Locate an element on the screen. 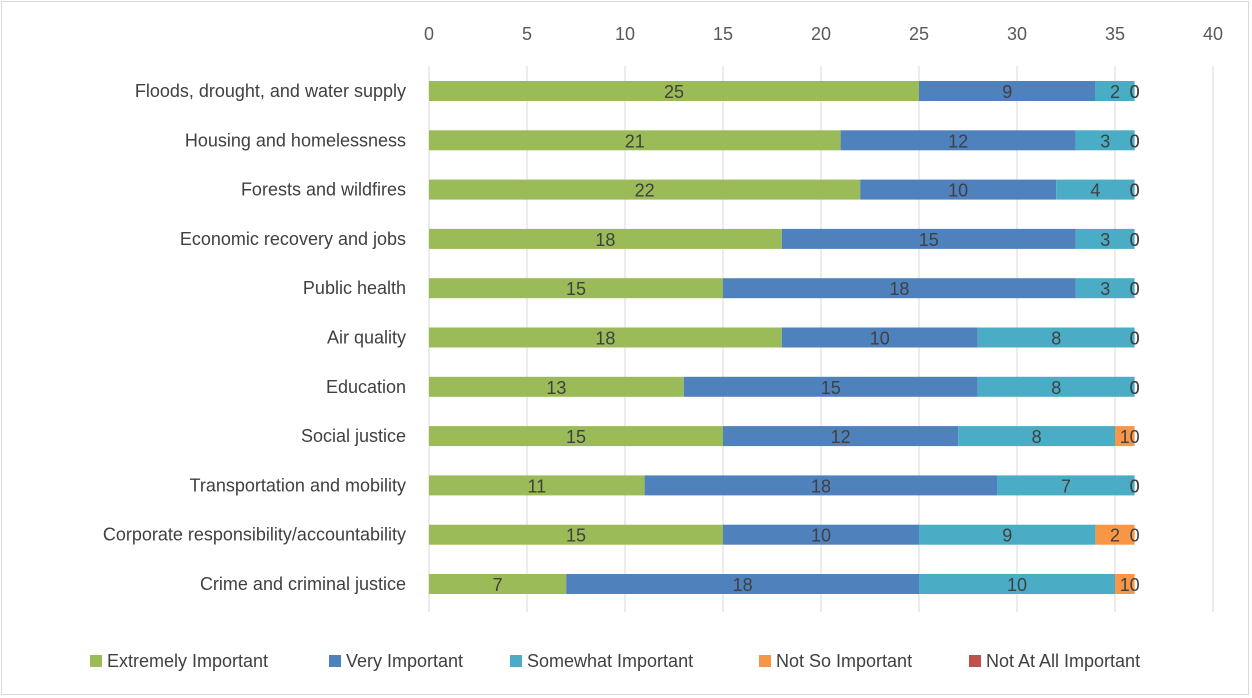 The image size is (1252, 698). data-label: 21 is located at coordinates (635, 141).